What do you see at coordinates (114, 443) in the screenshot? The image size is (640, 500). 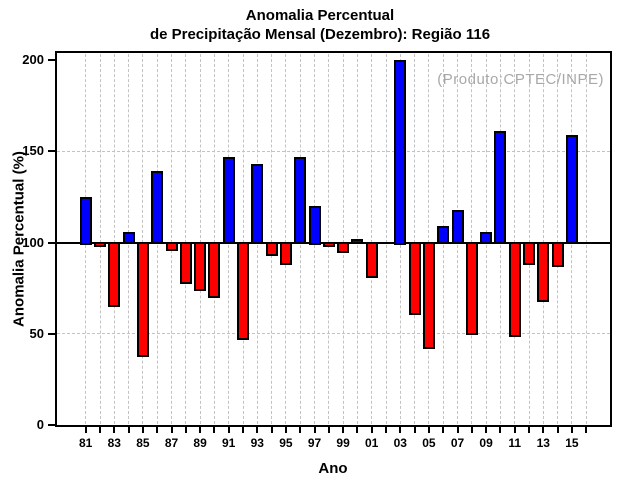 I see `x-tick-label: 83` at bounding box center [114, 443].